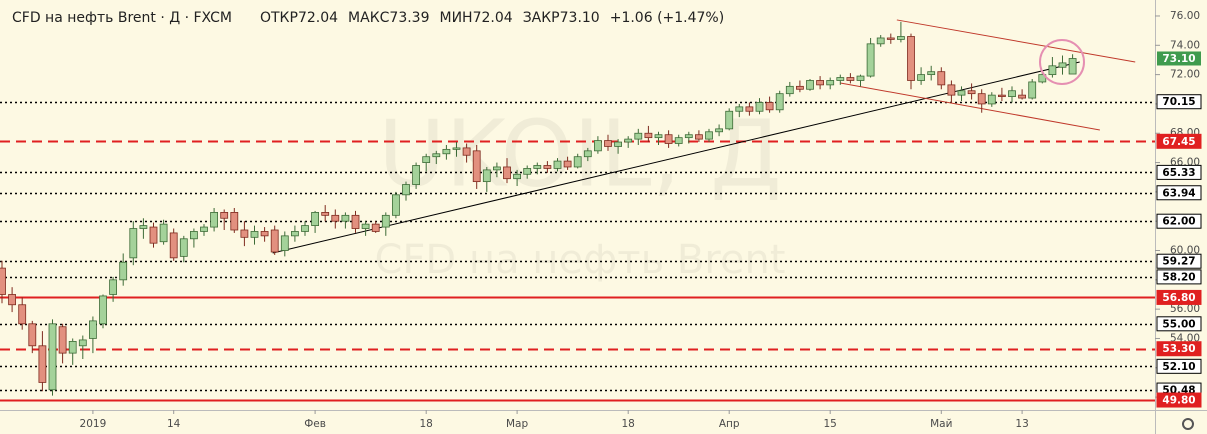 The image size is (1207, 434). What do you see at coordinates (729, 424) in the screenshot?
I see `x-tick-label: Апр` at bounding box center [729, 424].